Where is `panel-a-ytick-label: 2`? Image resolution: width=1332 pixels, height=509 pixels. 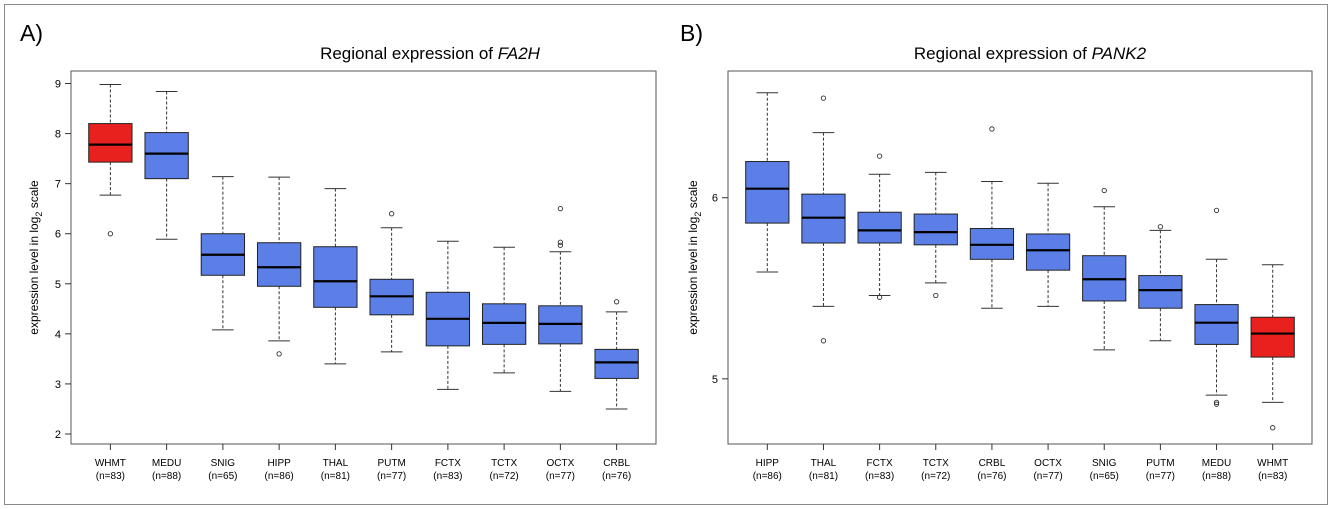 panel-a-ytick-label: 2 is located at coordinates (58, 435).